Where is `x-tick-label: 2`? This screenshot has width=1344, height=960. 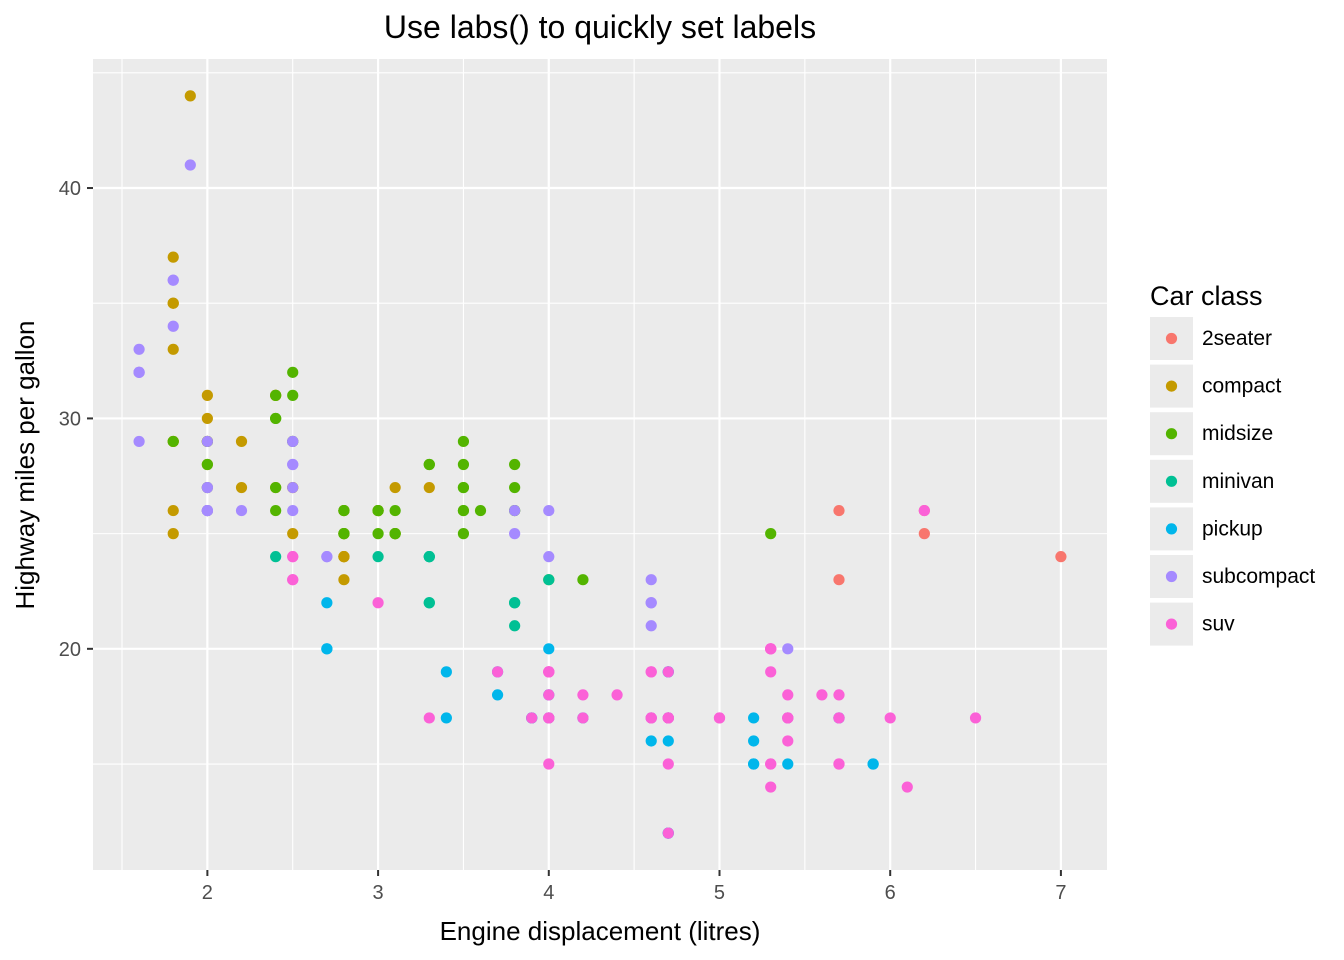 x-tick-label: 2 is located at coordinates (207, 893).